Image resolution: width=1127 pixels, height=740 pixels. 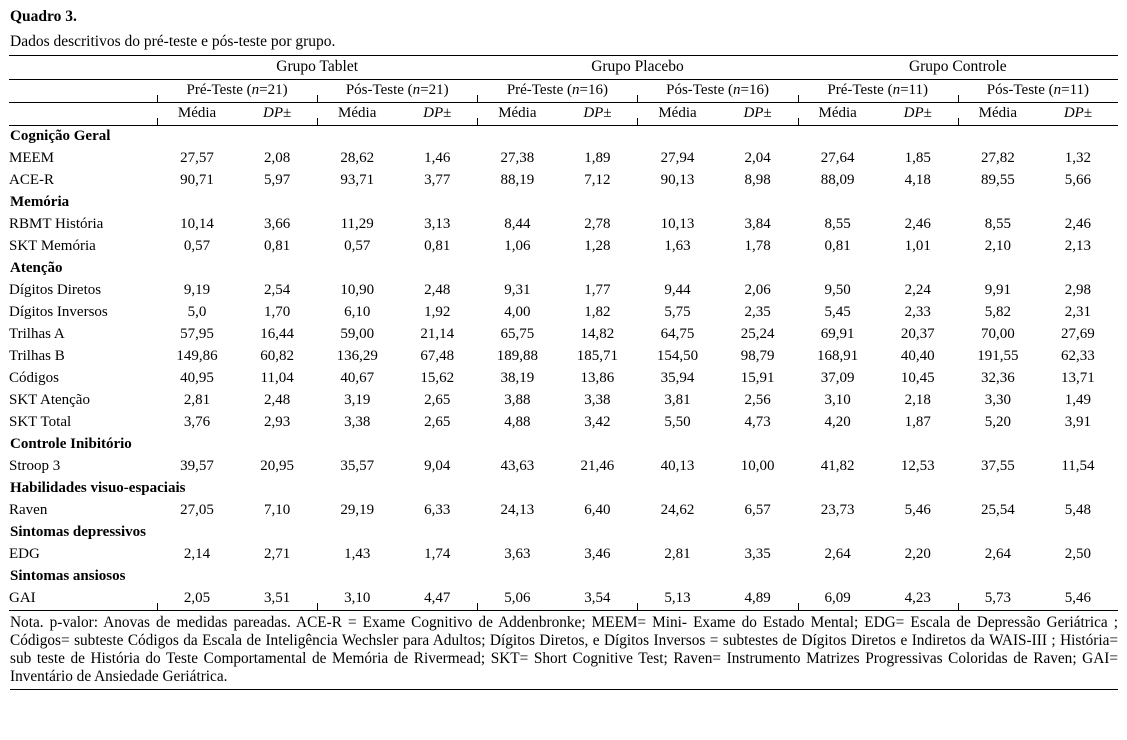 I want to click on cell-value: 1,01, so click(x=917, y=246).